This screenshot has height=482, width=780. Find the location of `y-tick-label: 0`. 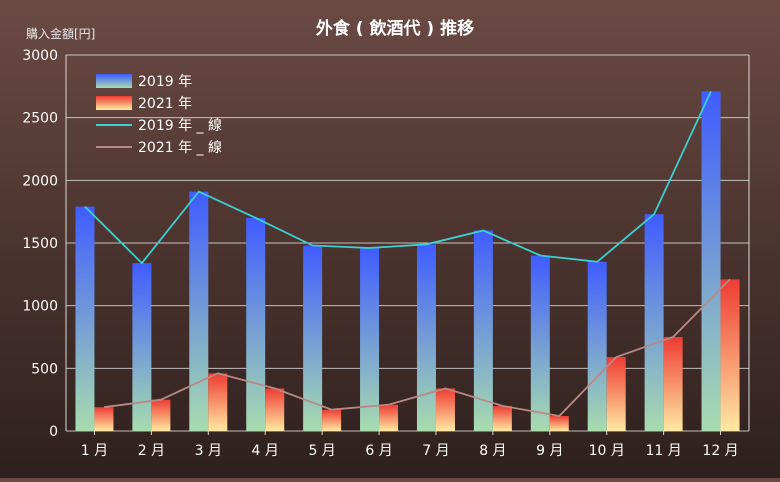

y-tick-label: 0 is located at coordinates (53, 432).